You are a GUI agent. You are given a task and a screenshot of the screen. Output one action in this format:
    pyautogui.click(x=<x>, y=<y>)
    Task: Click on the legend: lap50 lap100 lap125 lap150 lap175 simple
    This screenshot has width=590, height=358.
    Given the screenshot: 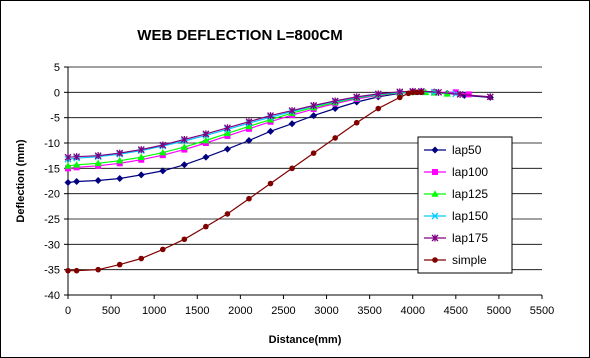 What is the action you would take?
    pyautogui.click(x=465, y=205)
    